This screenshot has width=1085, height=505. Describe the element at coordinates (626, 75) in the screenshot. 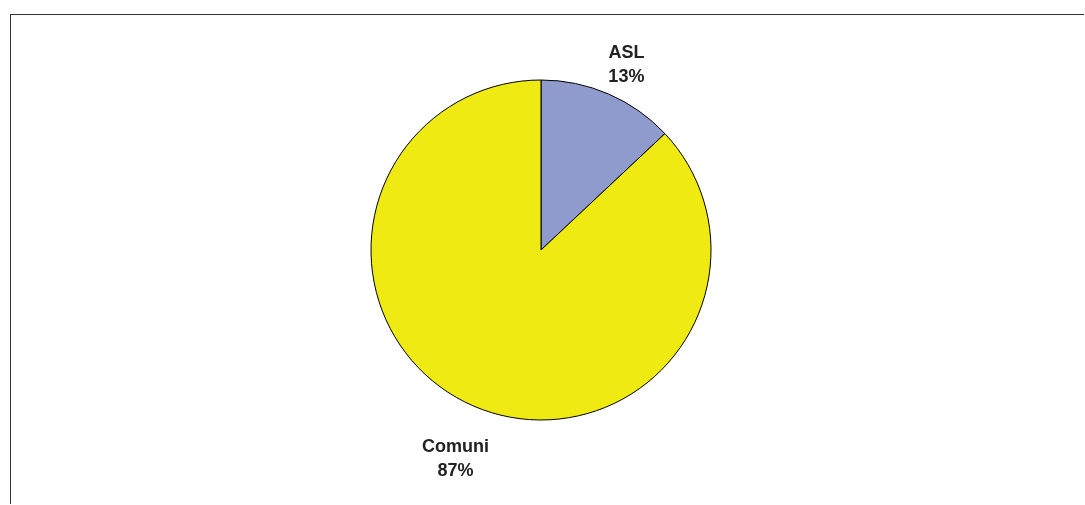

I see `data-label: 13%` at that location.